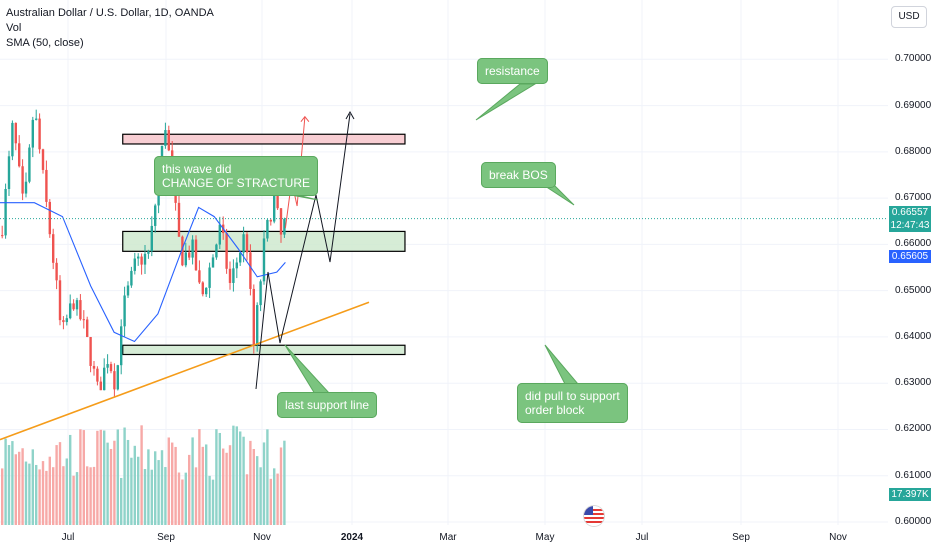 The height and width of the screenshot is (550, 932). What do you see at coordinates (913, 244) in the screenshot?
I see `price-tick-label: 0.66000` at bounding box center [913, 244].